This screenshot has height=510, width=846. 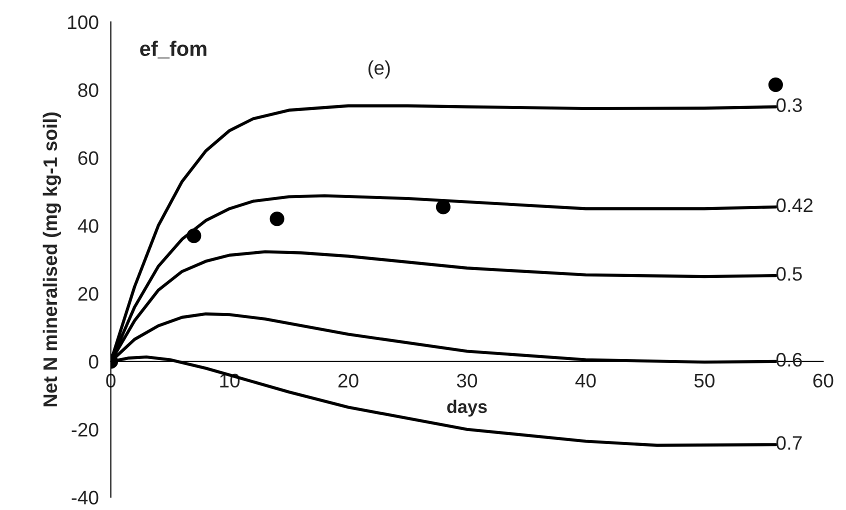 What do you see at coordinates (88, 294) in the screenshot?
I see `y-tick-label: 20` at bounding box center [88, 294].